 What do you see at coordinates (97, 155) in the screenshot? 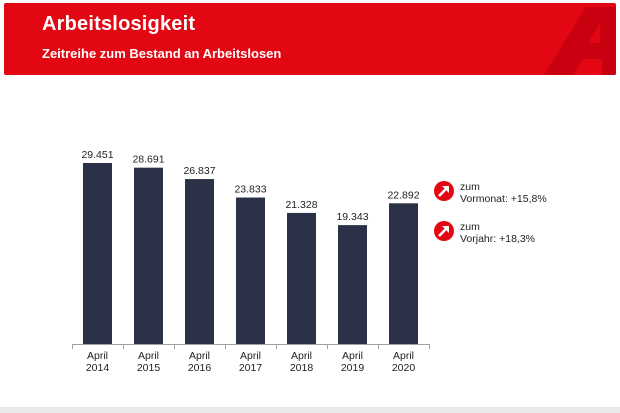
I see `data-label: 29.451` at bounding box center [97, 155].